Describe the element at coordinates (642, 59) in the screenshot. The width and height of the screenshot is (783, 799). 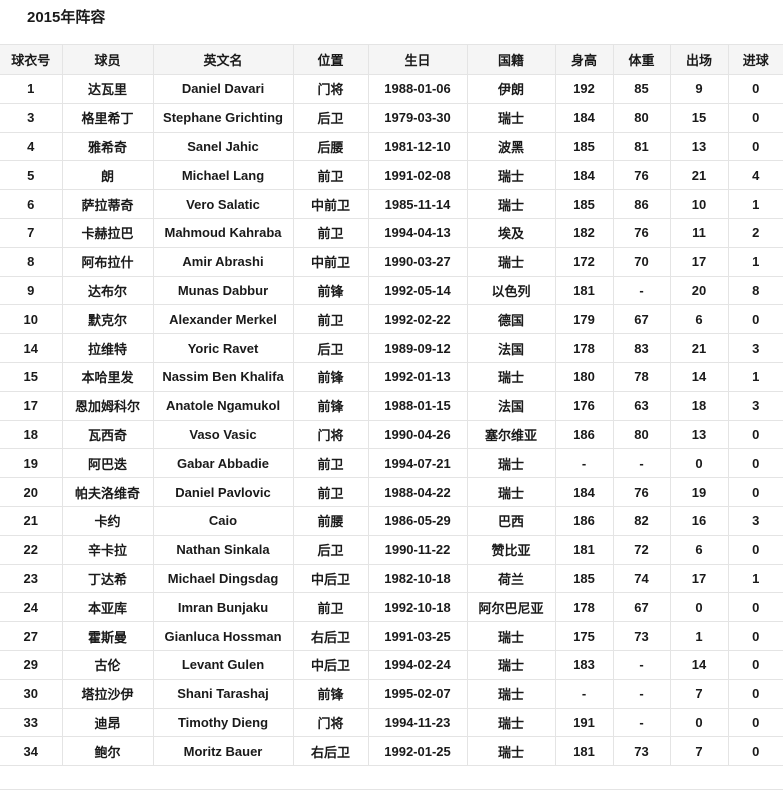
I see `column-header-weight: 体重` at that location.